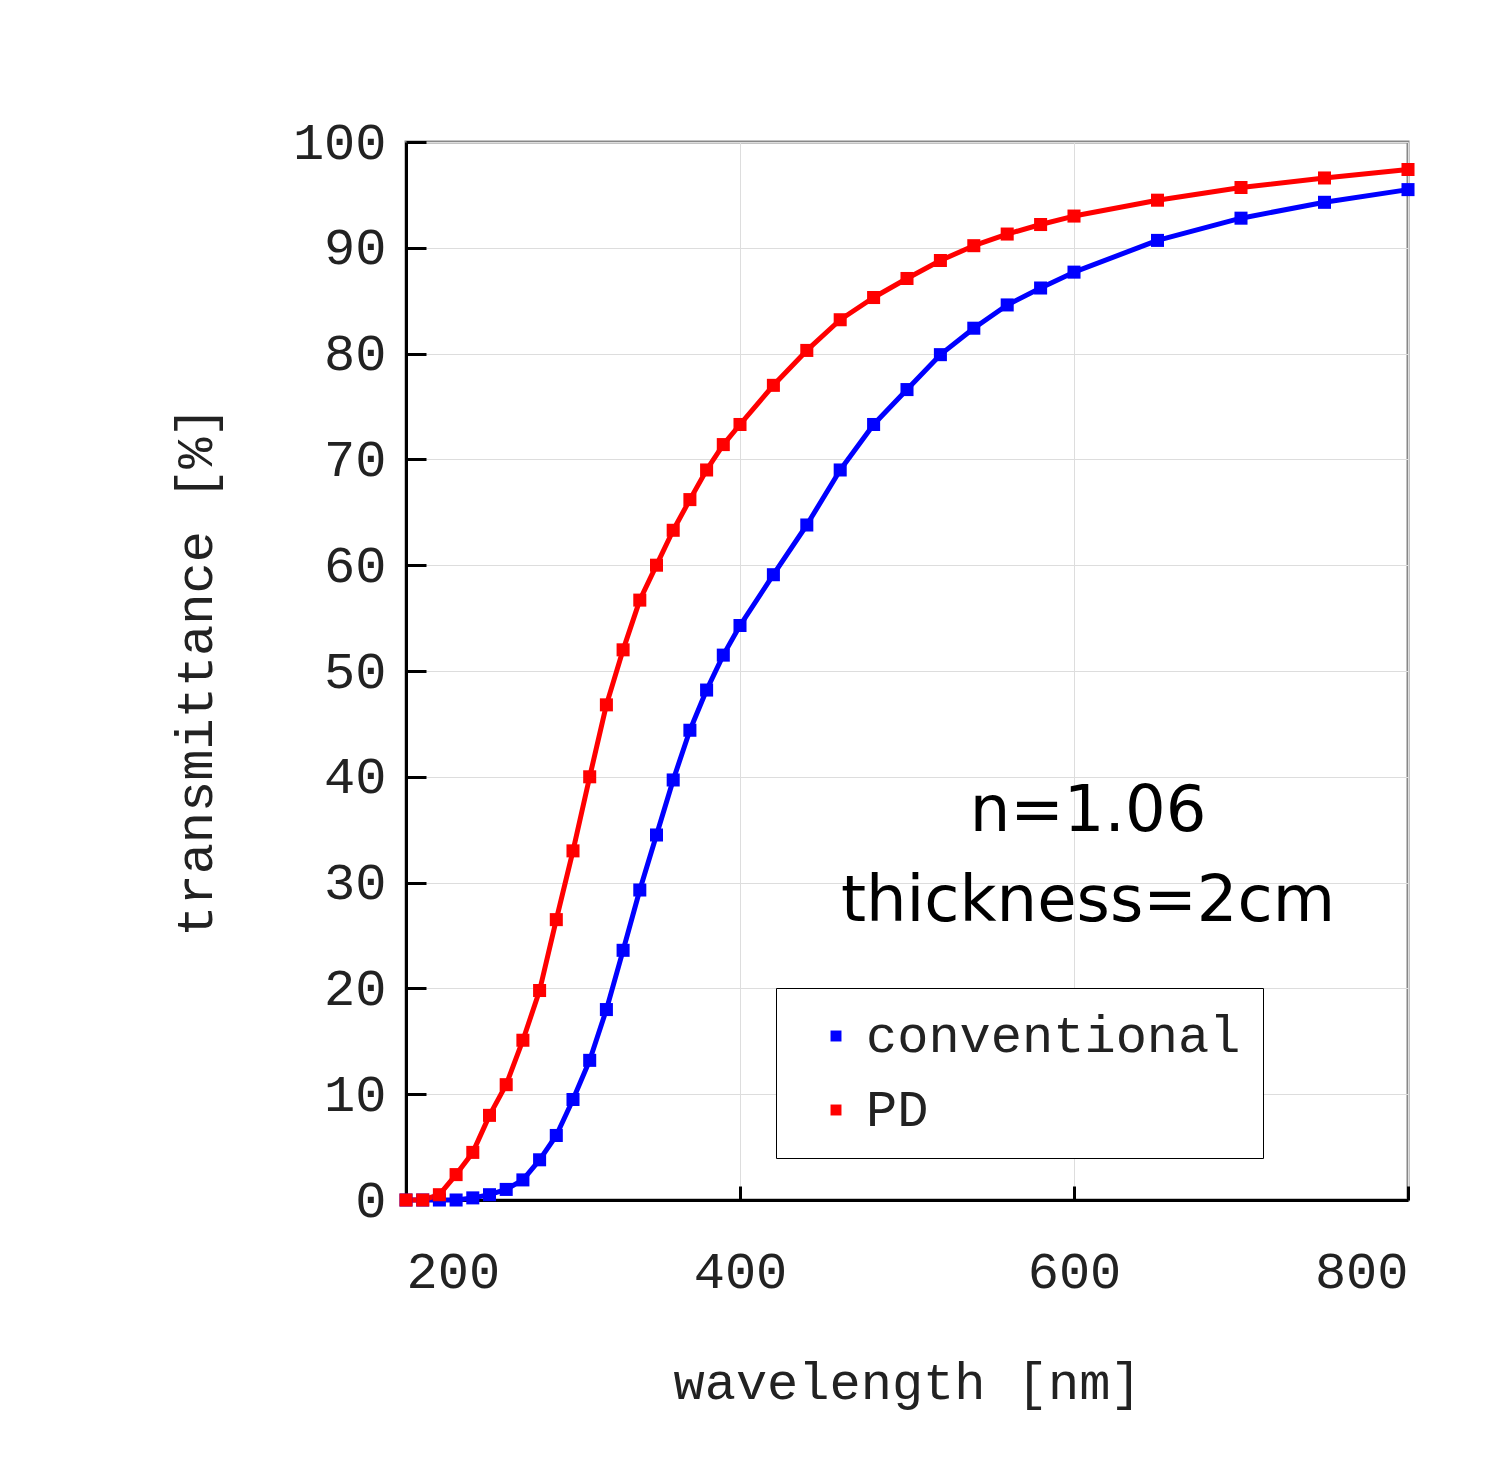  Describe the element at coordinates (355, 991) in the screenshot. I see `y-tick-label: 20` at that location.